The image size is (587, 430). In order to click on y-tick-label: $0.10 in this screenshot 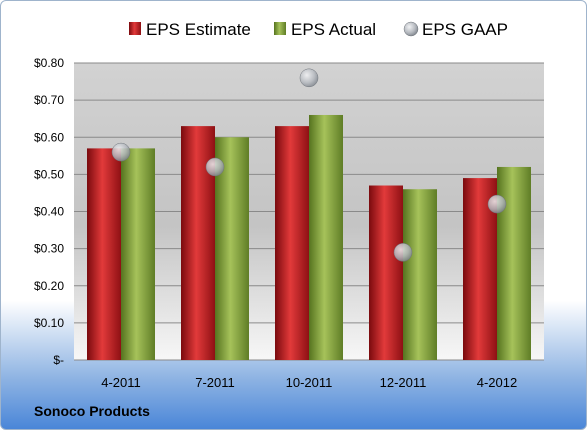, I will do `click(49, 323)`.